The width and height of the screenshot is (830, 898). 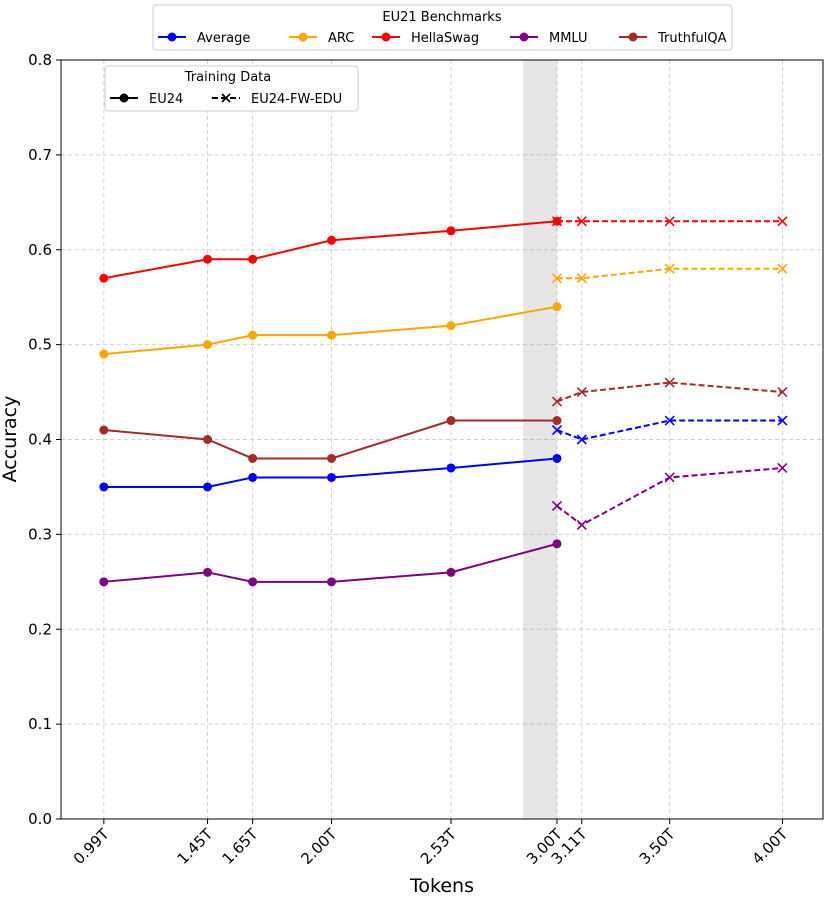 What do you see at coordinates (226, 98) in the screenshot?
I see `legend-x-marker` at bounding box center [226, 98].